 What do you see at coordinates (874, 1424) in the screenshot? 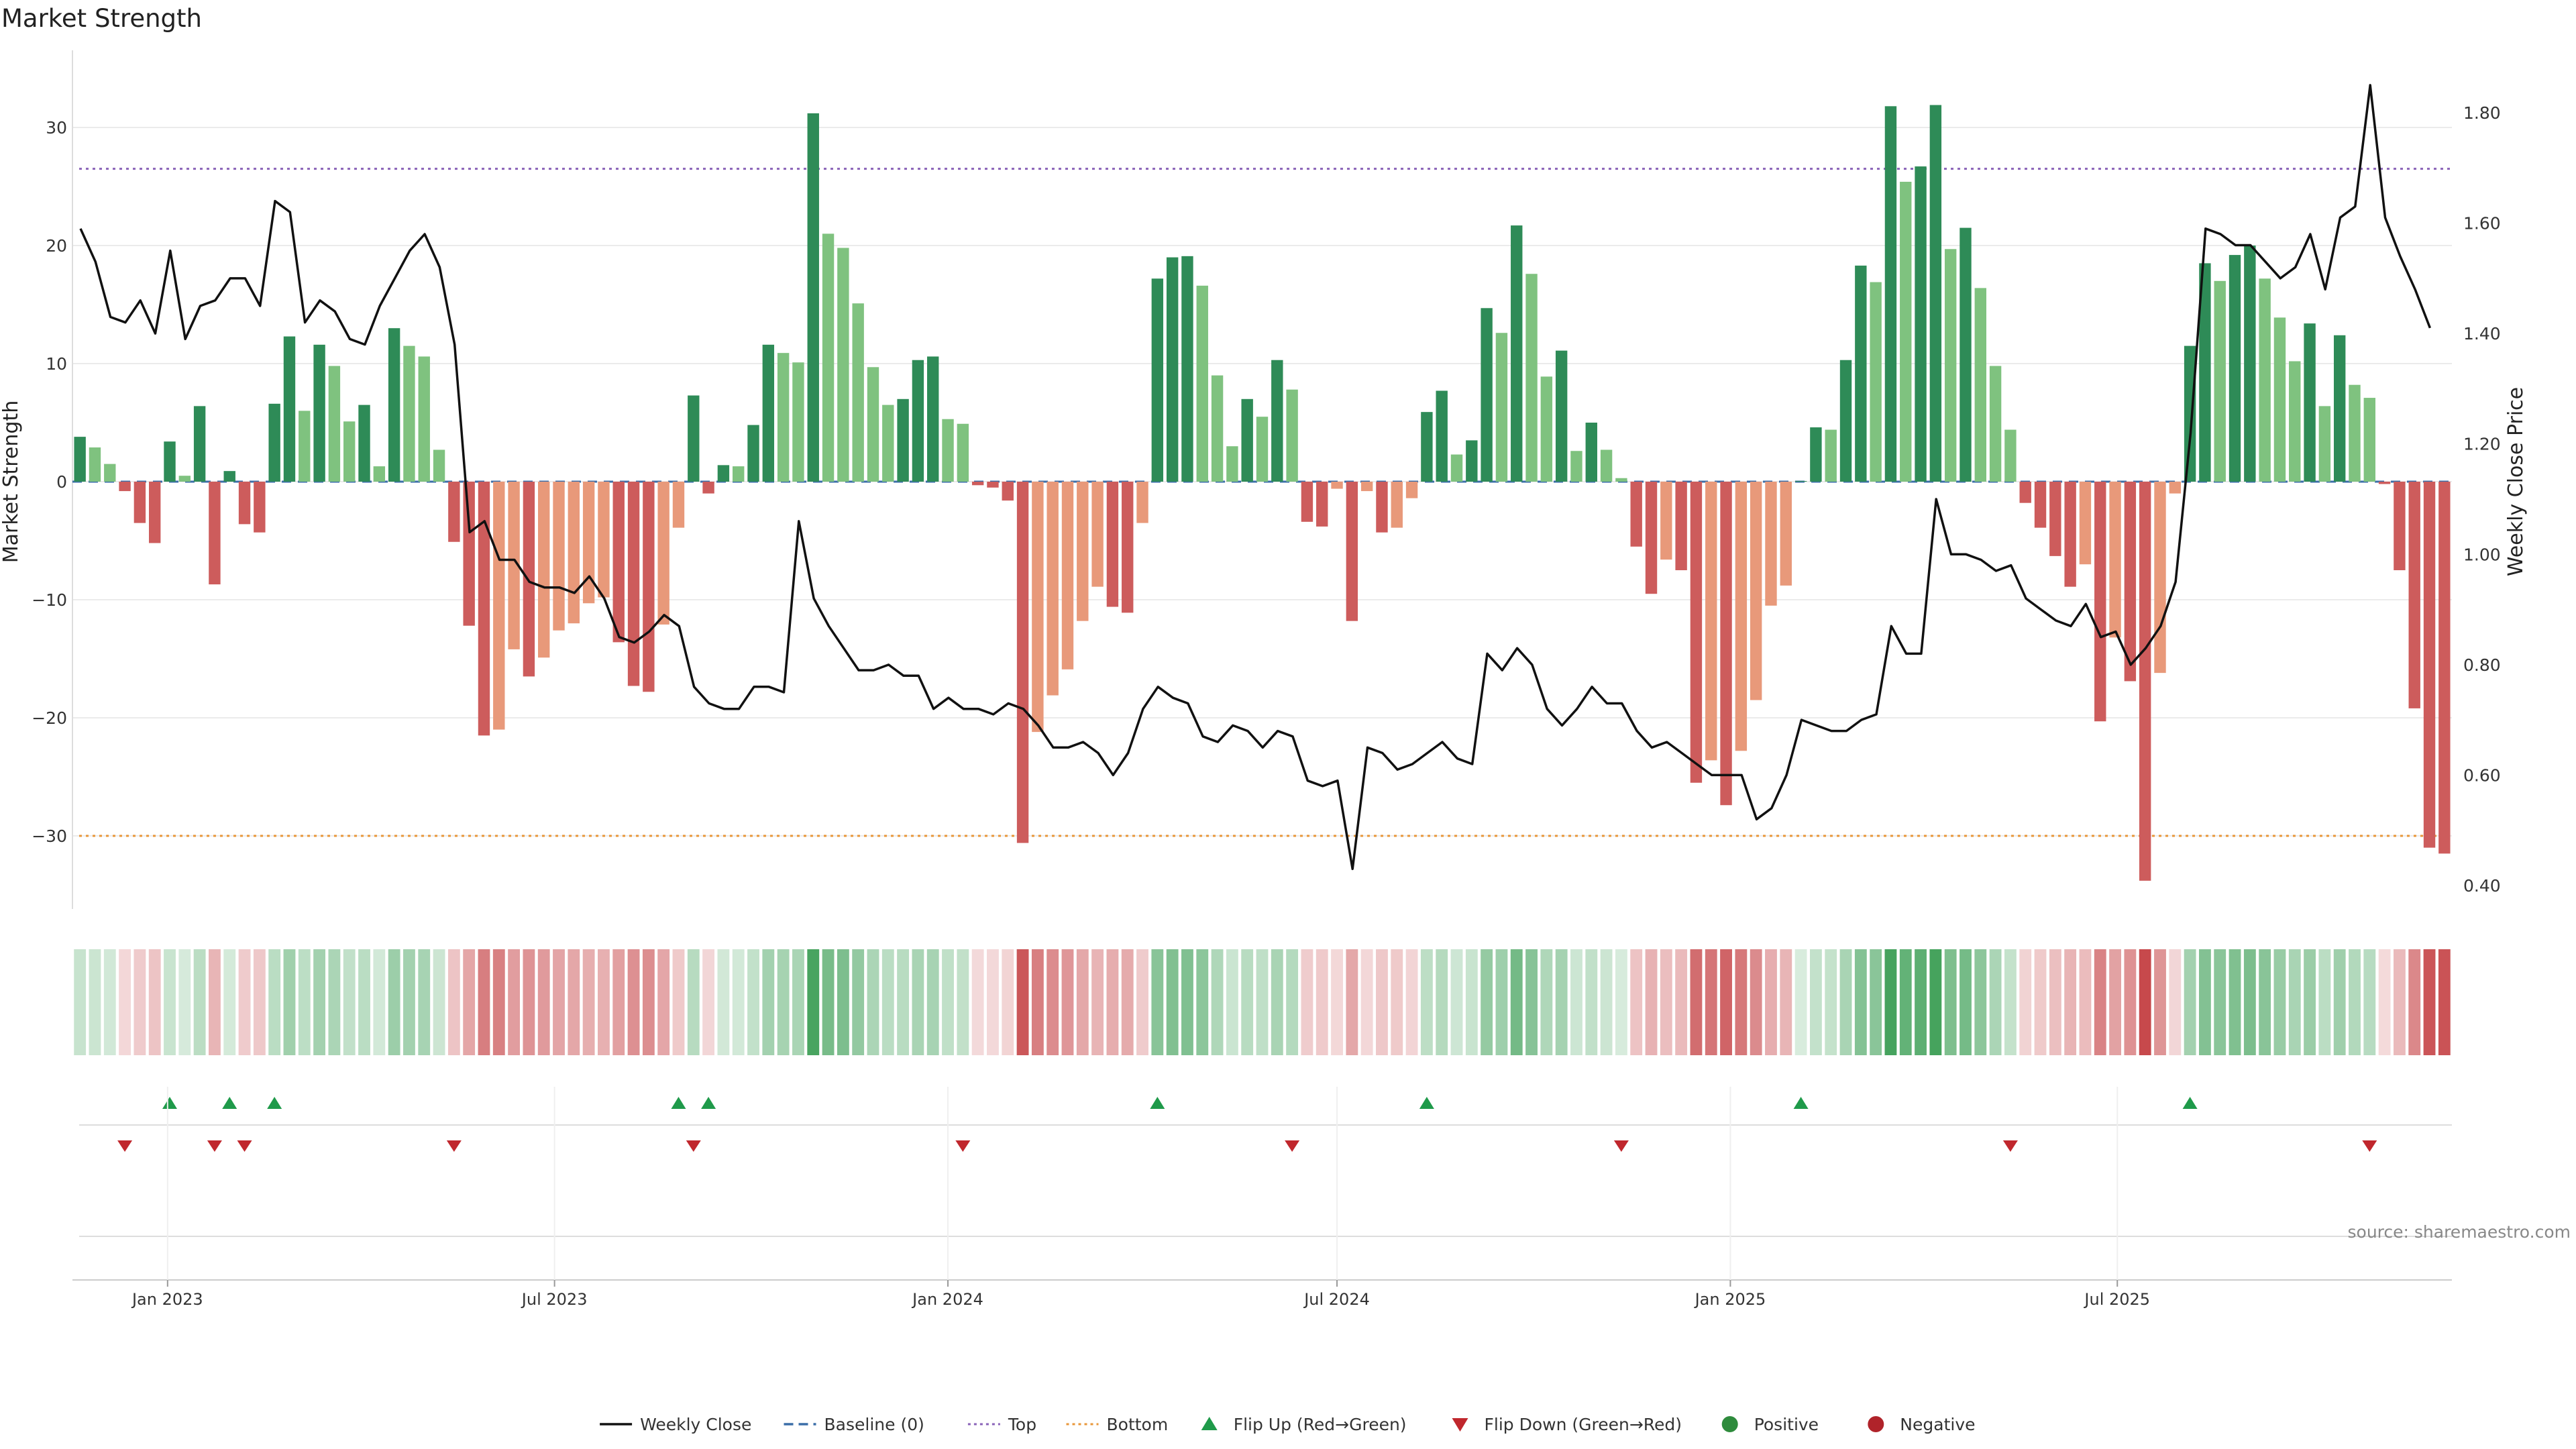
I see `legend-label: Baseline (0)` at bounding box center [874, 1424].